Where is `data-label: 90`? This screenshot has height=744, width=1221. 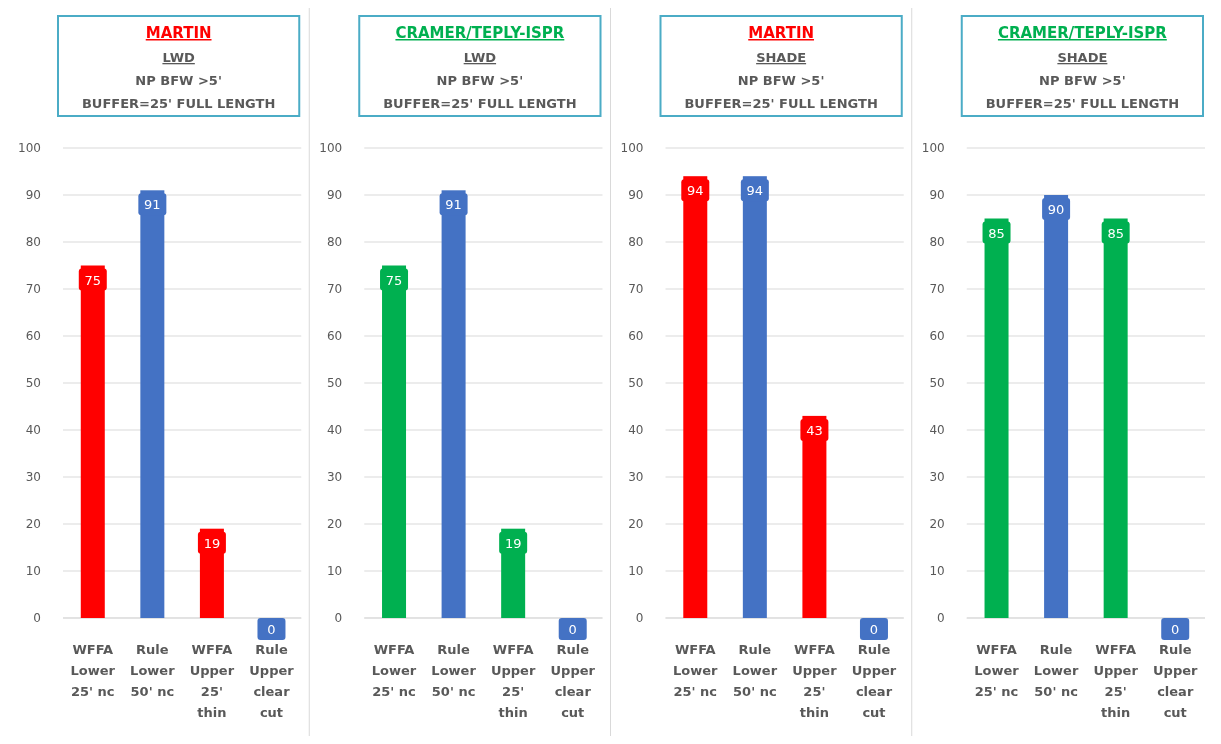 data-label: 90 is located at coordinates (1056, 209).